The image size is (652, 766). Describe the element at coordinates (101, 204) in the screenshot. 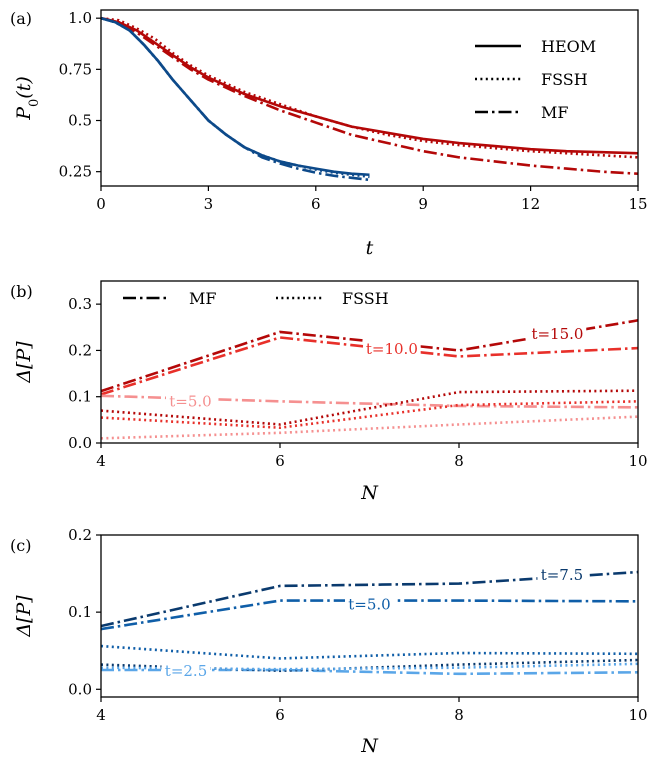

I see `x-tick-label: 0` at that location.